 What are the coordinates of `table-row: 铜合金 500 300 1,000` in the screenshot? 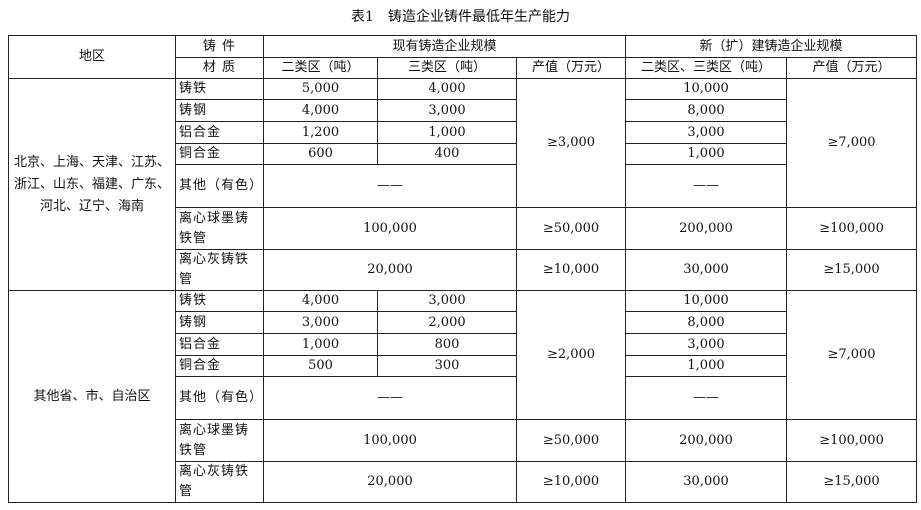 It's located at (463, 366).